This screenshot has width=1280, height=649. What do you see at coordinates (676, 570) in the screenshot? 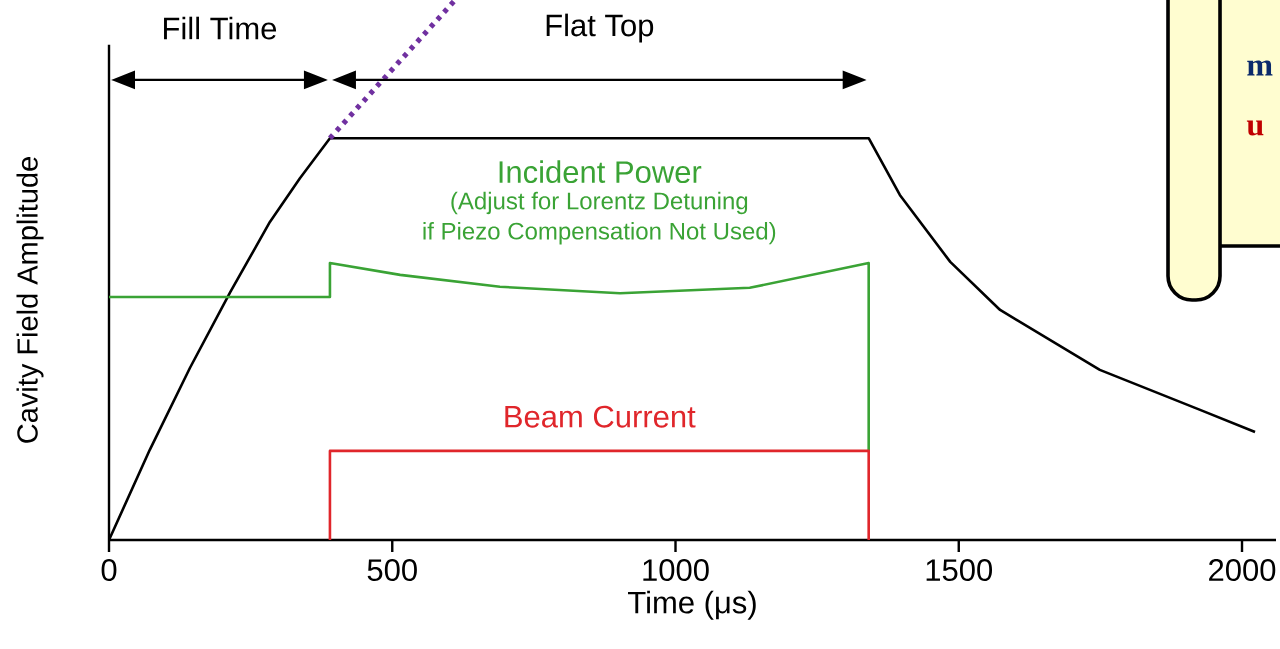
I see `x-tick-label: 1000` at bounding box center [676, 570].